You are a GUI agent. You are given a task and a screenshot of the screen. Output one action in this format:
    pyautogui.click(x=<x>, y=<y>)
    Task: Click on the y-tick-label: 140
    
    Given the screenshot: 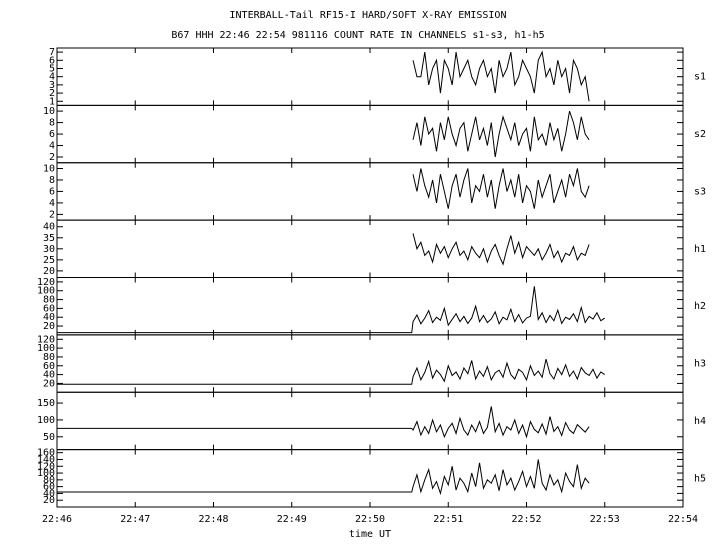 What is the action you would take?
    pyautogui.click(x=46, y=459)
    